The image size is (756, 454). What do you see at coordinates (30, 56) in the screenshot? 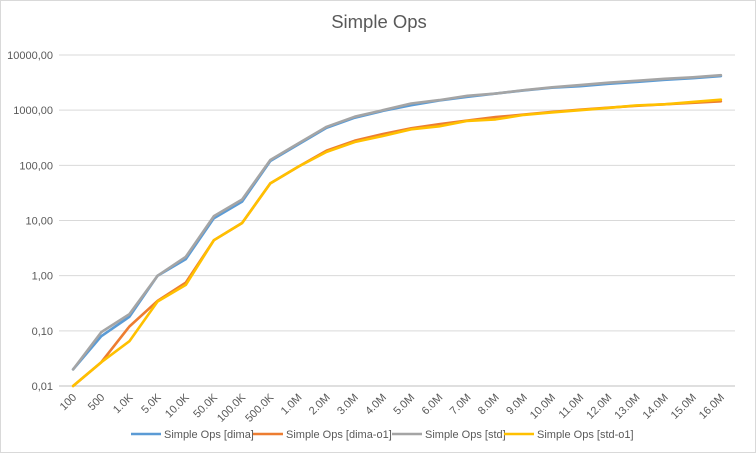
I see `y-tick-label: 10000,00` at bounding box center [30, 56].